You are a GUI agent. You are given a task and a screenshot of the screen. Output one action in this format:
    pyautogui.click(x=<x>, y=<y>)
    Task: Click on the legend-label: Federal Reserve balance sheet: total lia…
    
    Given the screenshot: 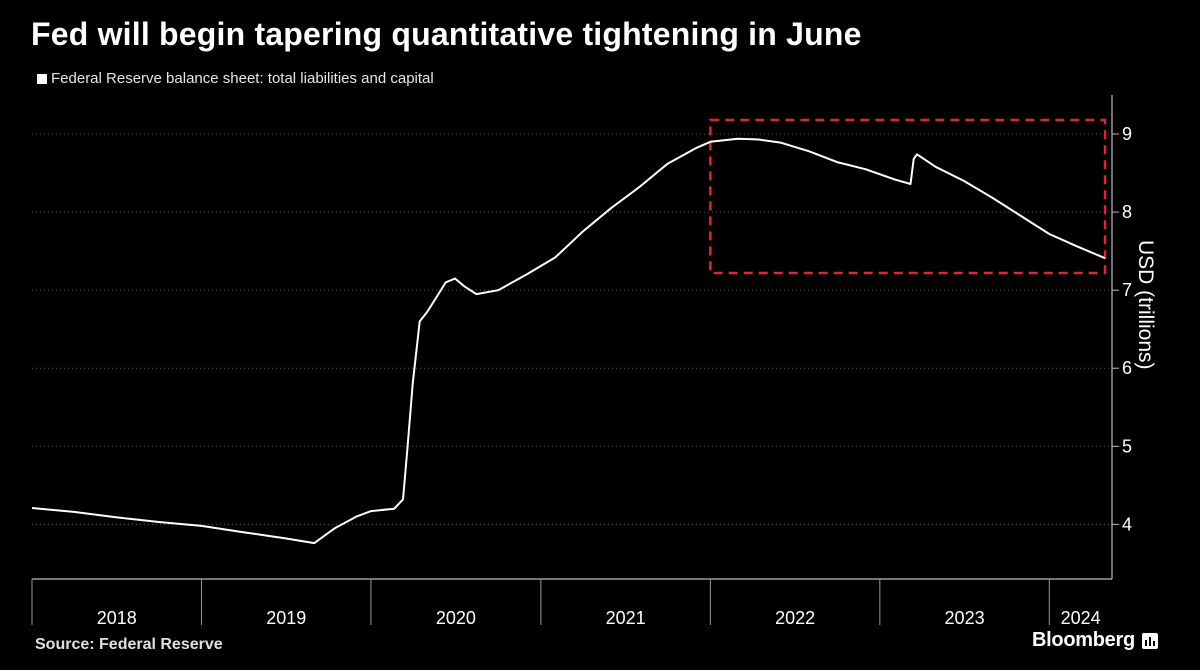 What is the action you would take?
    pyautogui.click(x=242, y=78)
    